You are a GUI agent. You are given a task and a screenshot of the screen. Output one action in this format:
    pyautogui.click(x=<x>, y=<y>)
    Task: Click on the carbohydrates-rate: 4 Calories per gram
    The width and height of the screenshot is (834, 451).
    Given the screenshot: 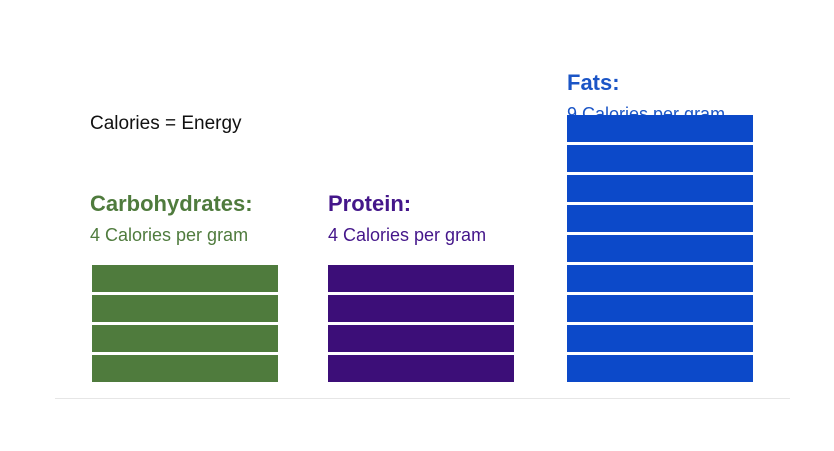 What is the action you would take?
    pyautogui.click(x=169, y=235)
    